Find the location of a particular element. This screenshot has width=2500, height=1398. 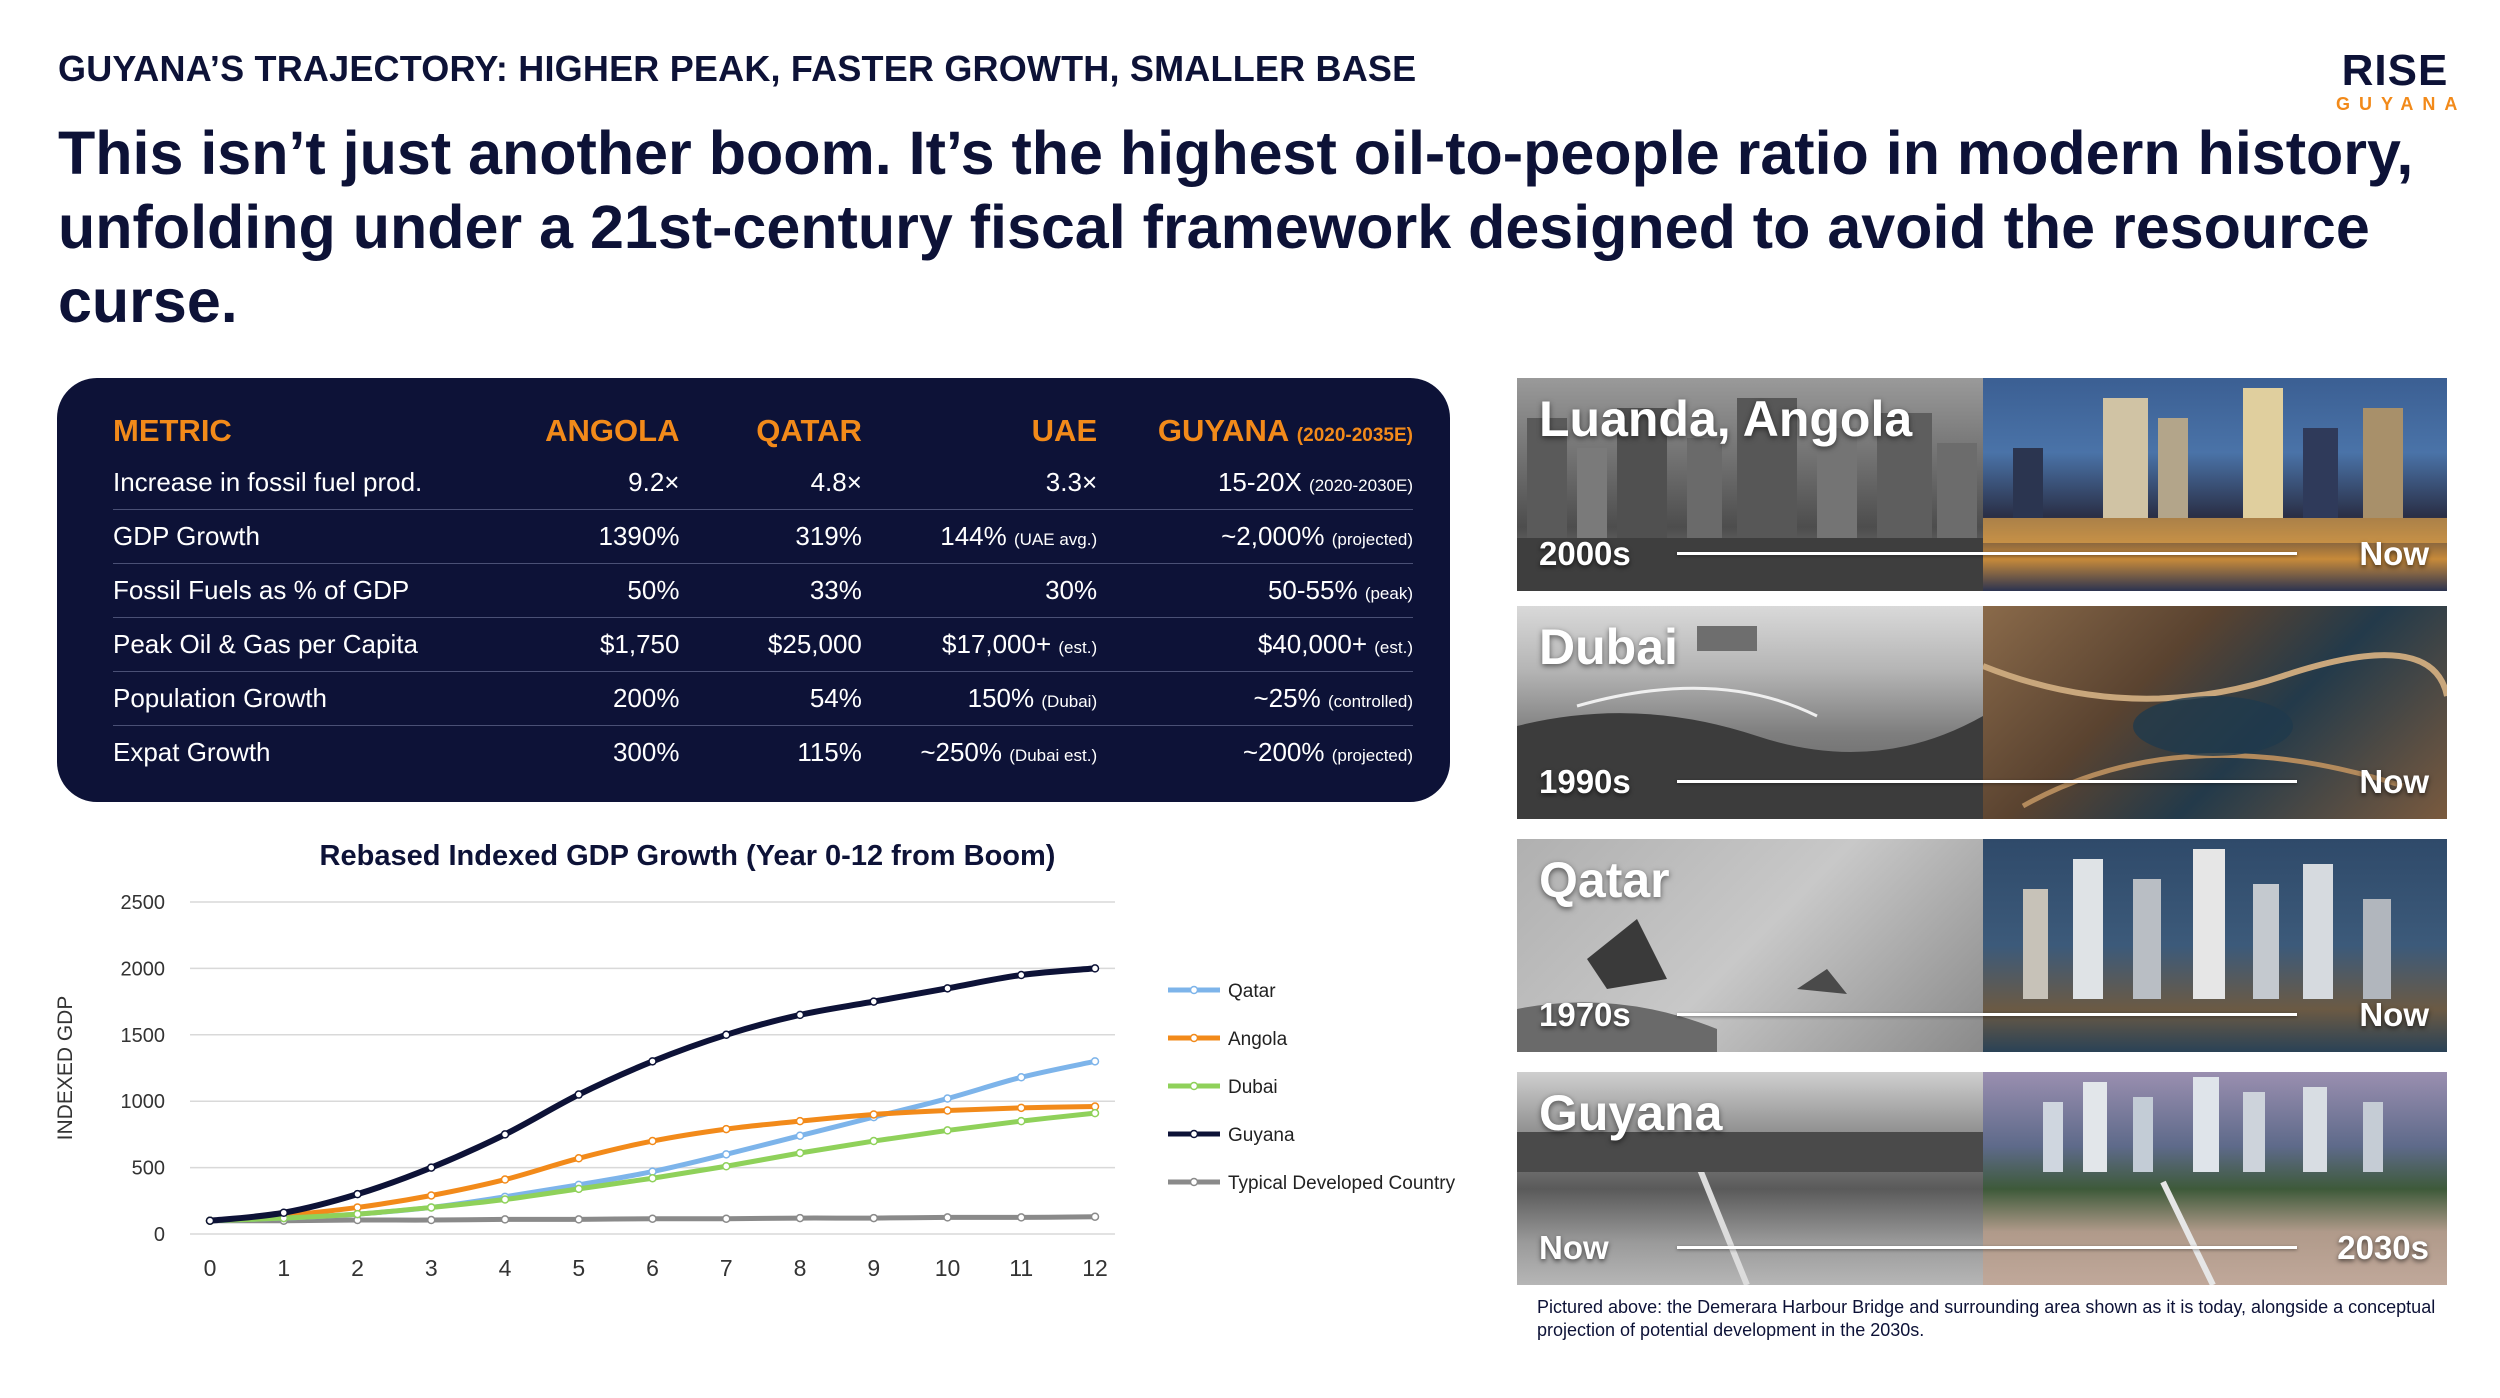

x-tick-label: 4 is located at coordinates (505, 1268).